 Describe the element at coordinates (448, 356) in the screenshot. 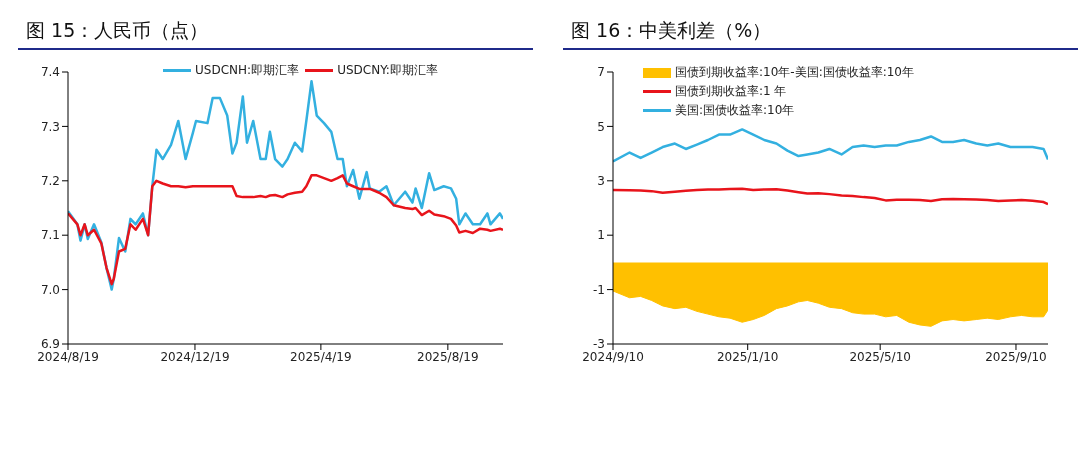

I see `x-tick-label: 2025/8/19` at that location.